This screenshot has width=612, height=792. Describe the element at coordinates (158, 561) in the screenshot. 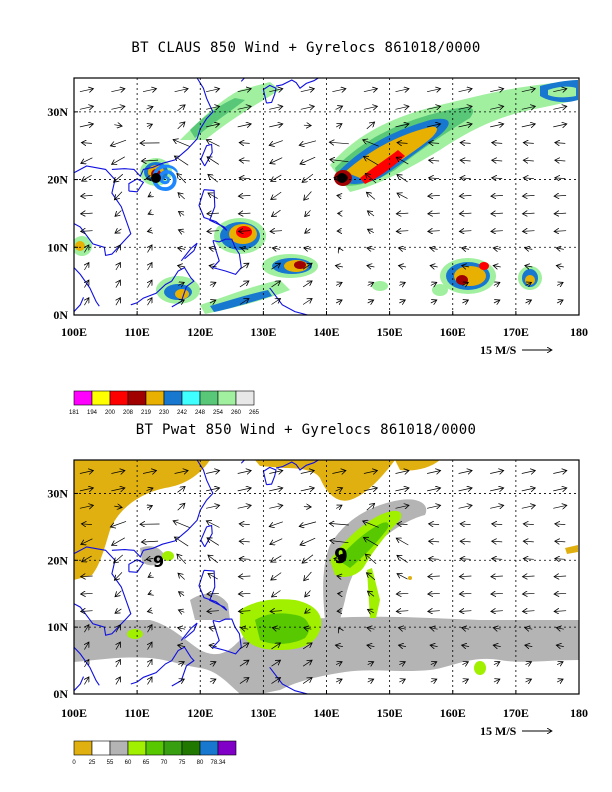

I see `svg-text: 9` at that location.